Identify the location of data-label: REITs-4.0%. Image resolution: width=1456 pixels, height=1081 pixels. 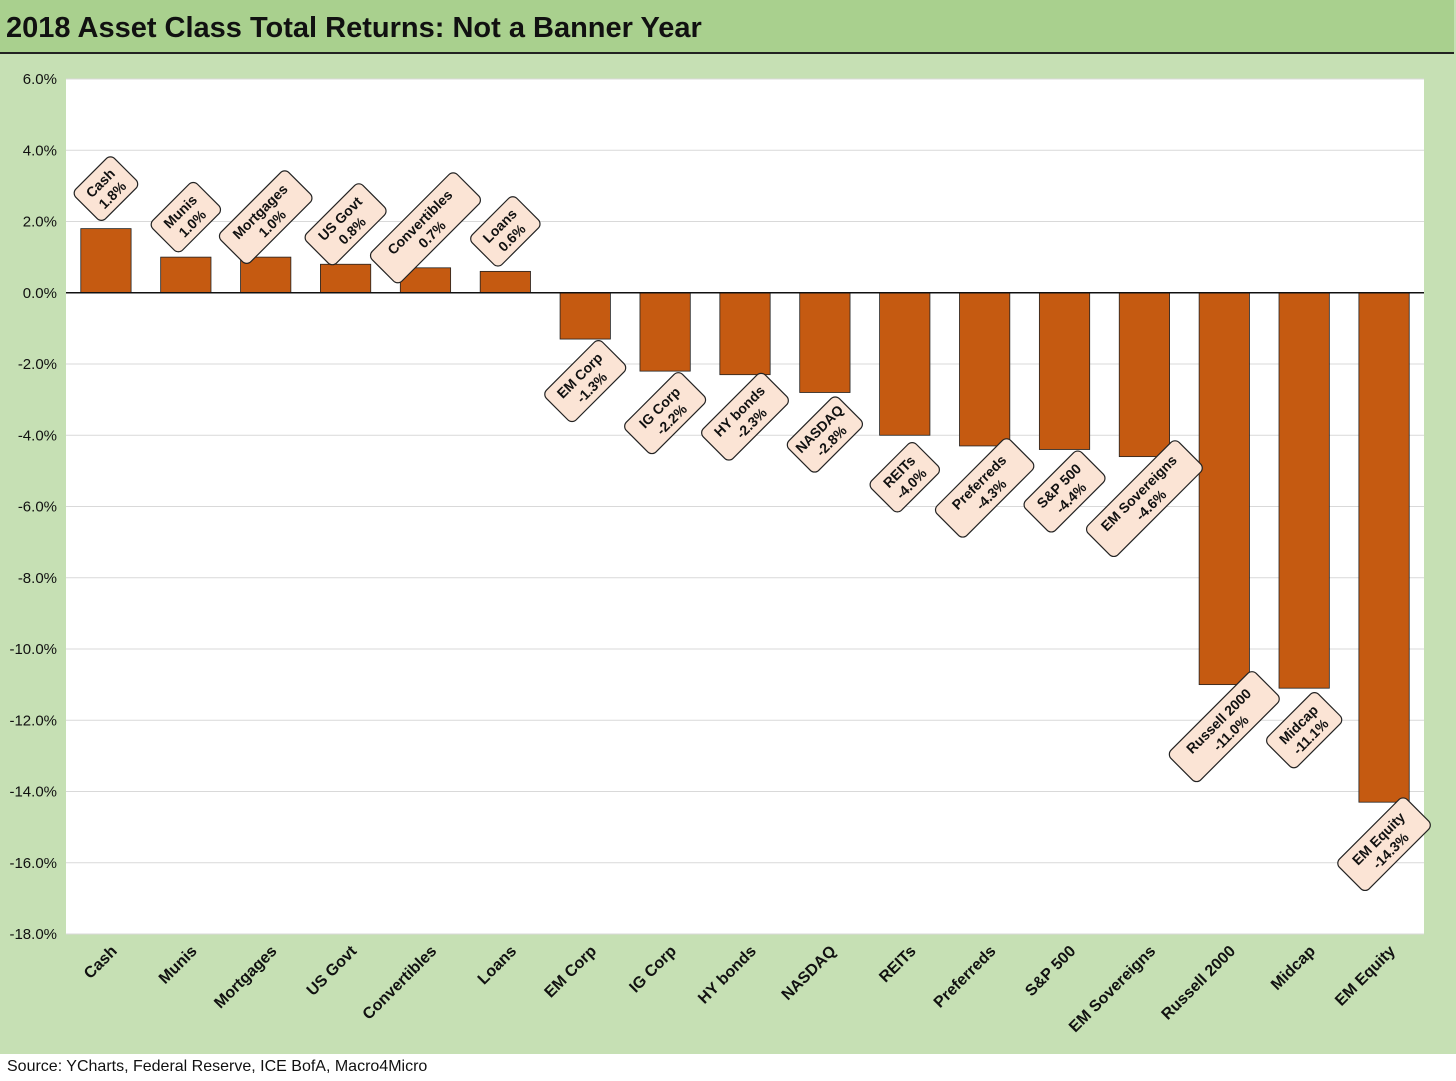
(905, 477).